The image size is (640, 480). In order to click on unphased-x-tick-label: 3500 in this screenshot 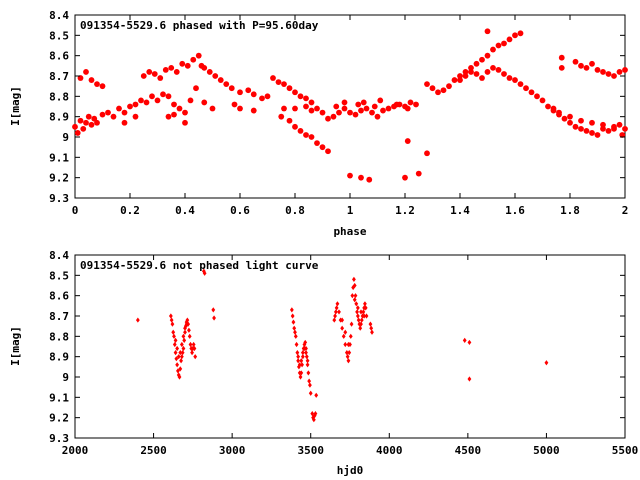, I will do `click(310, 450)`.